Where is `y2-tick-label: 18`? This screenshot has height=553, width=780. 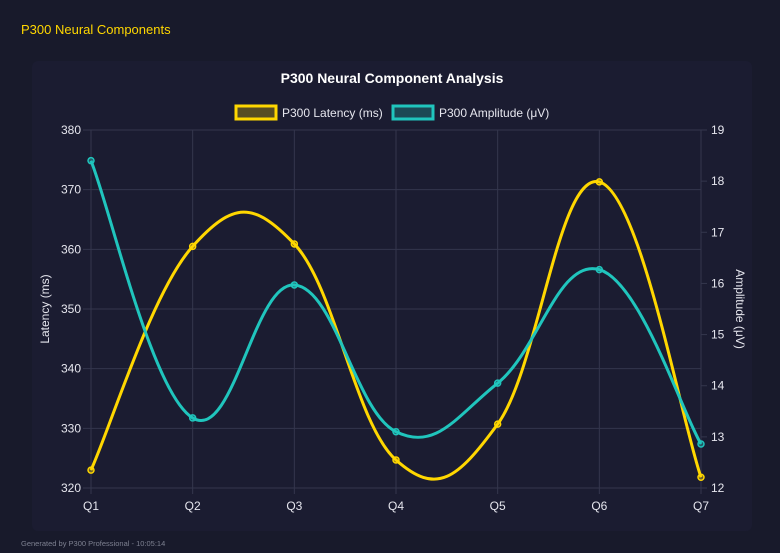
y2-tick-label: 18 is located at coordinates (718, 181).